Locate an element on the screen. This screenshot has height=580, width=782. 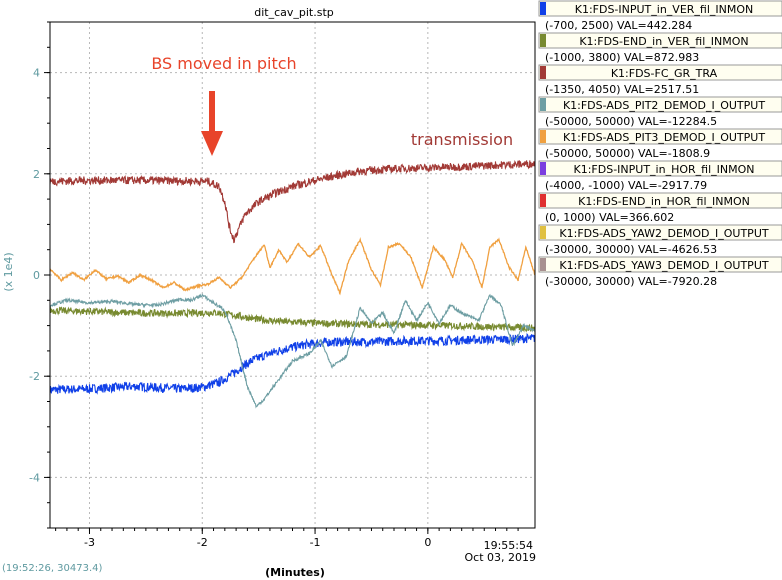
x-axis-label: (Minutes) is located at coordinates (295, 572).